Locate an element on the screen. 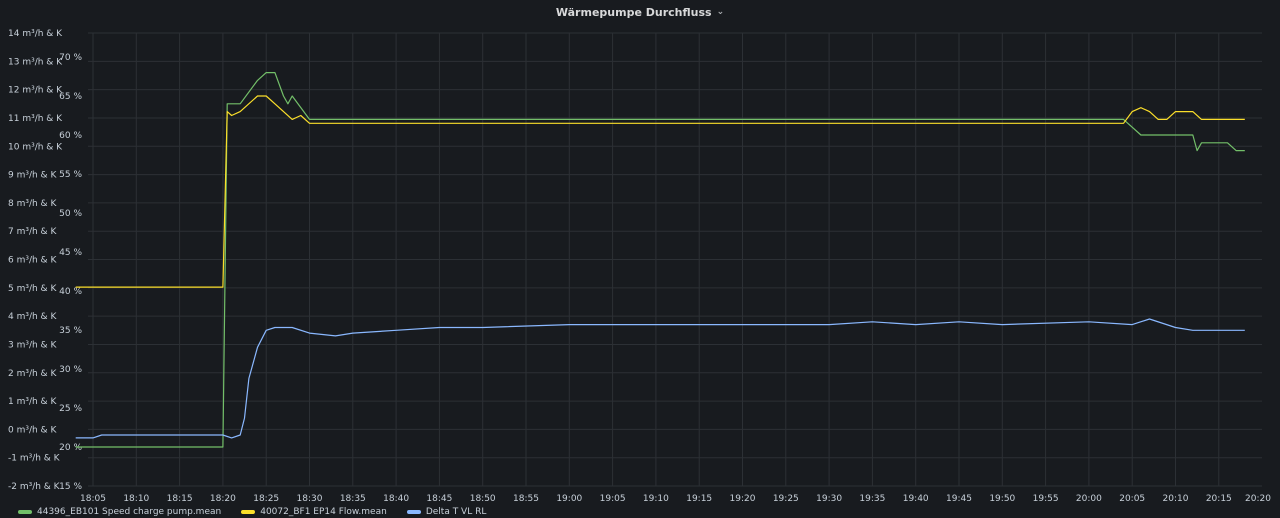  x-tick-label: 19:00 is located at coordinates (569, 499).